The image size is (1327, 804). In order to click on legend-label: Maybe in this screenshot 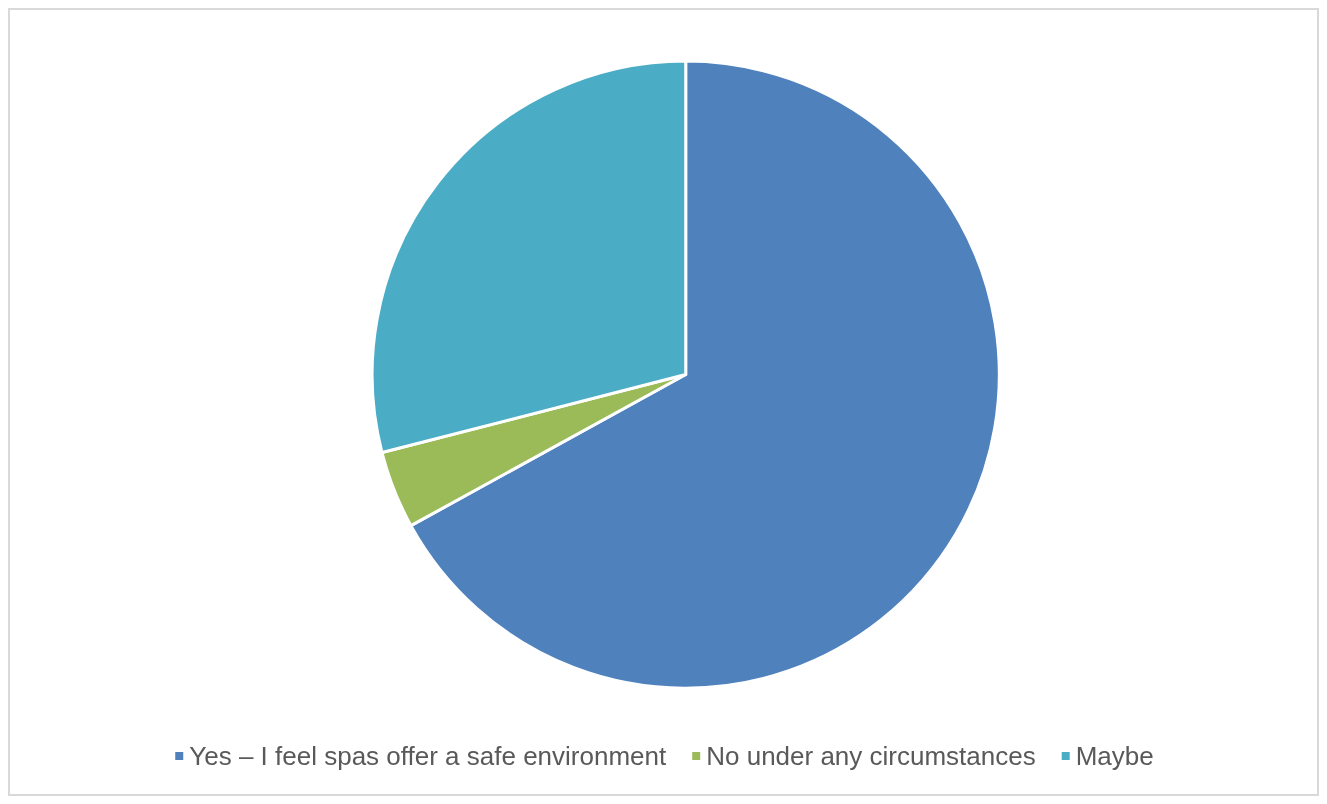, I will do `click(1114, 756)`.